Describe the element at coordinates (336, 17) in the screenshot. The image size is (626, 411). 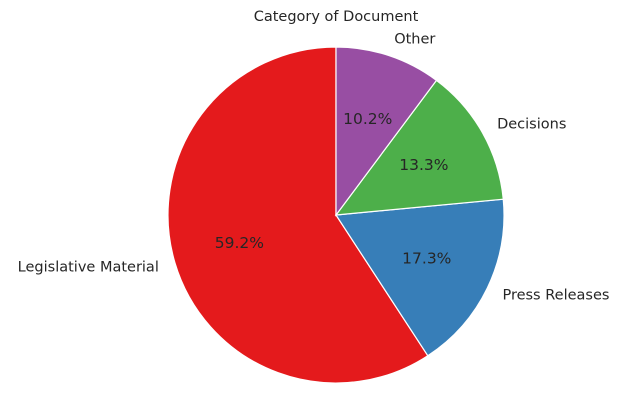
I see `chart-title: Category of Document` at that location.